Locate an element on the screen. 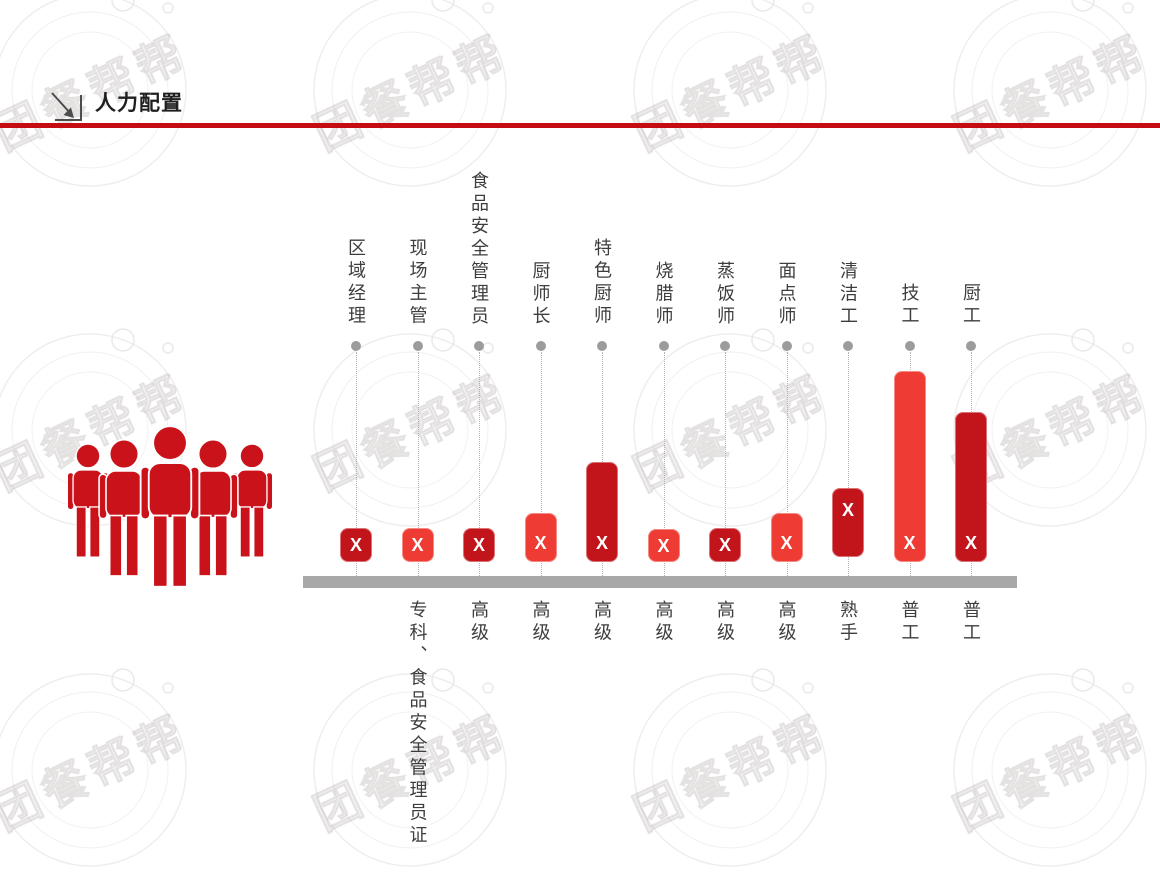  role-label: 技工 is located at coordinates (909, 305).